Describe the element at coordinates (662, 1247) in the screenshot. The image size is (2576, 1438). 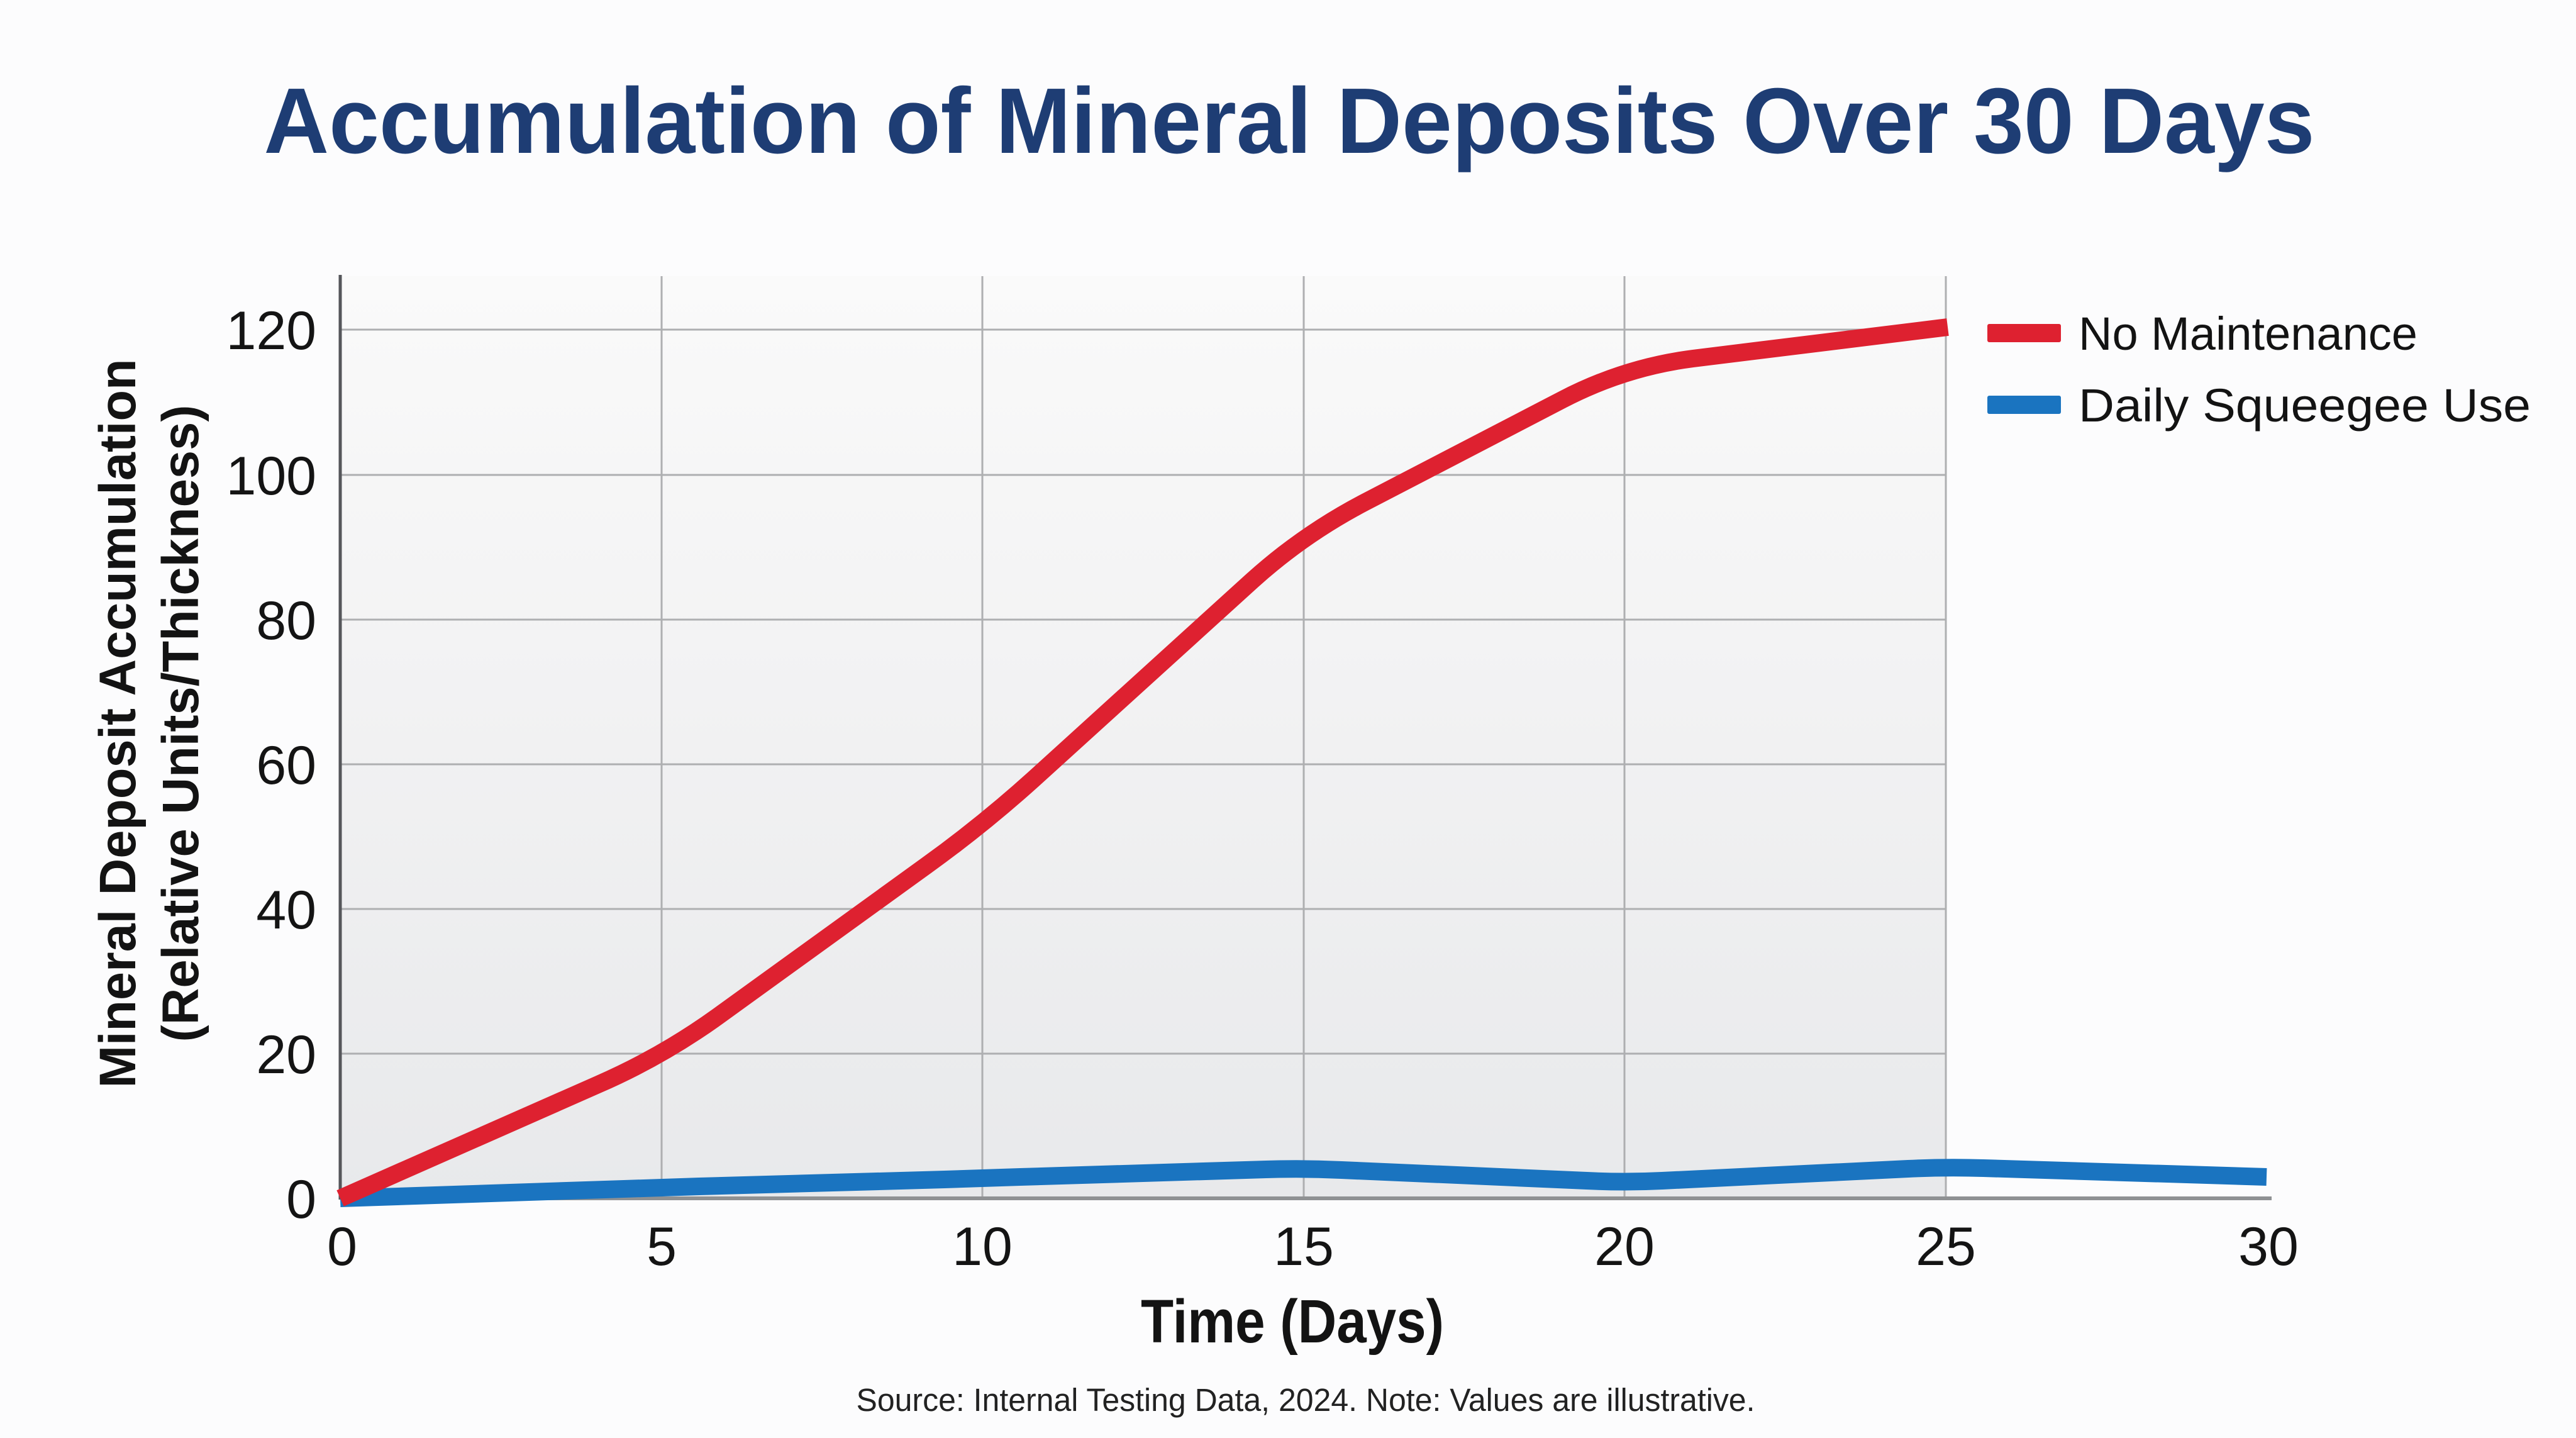
I see `svg-text: 5` at that location.